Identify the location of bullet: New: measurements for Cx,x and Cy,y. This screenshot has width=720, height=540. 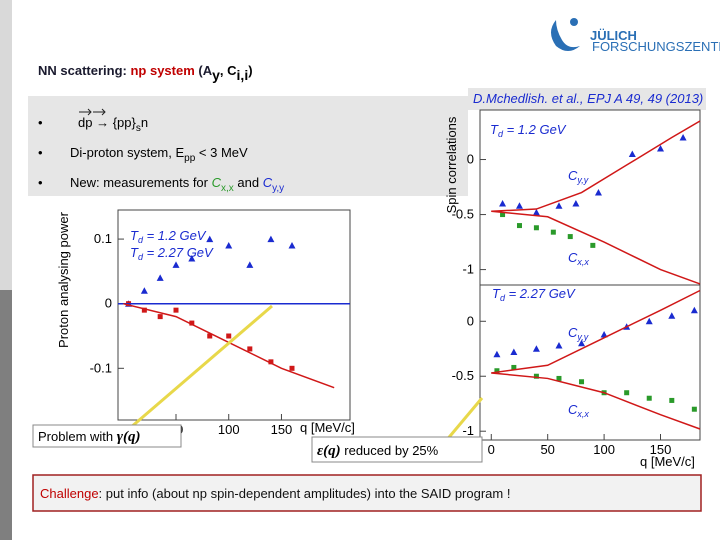
(177, 184).